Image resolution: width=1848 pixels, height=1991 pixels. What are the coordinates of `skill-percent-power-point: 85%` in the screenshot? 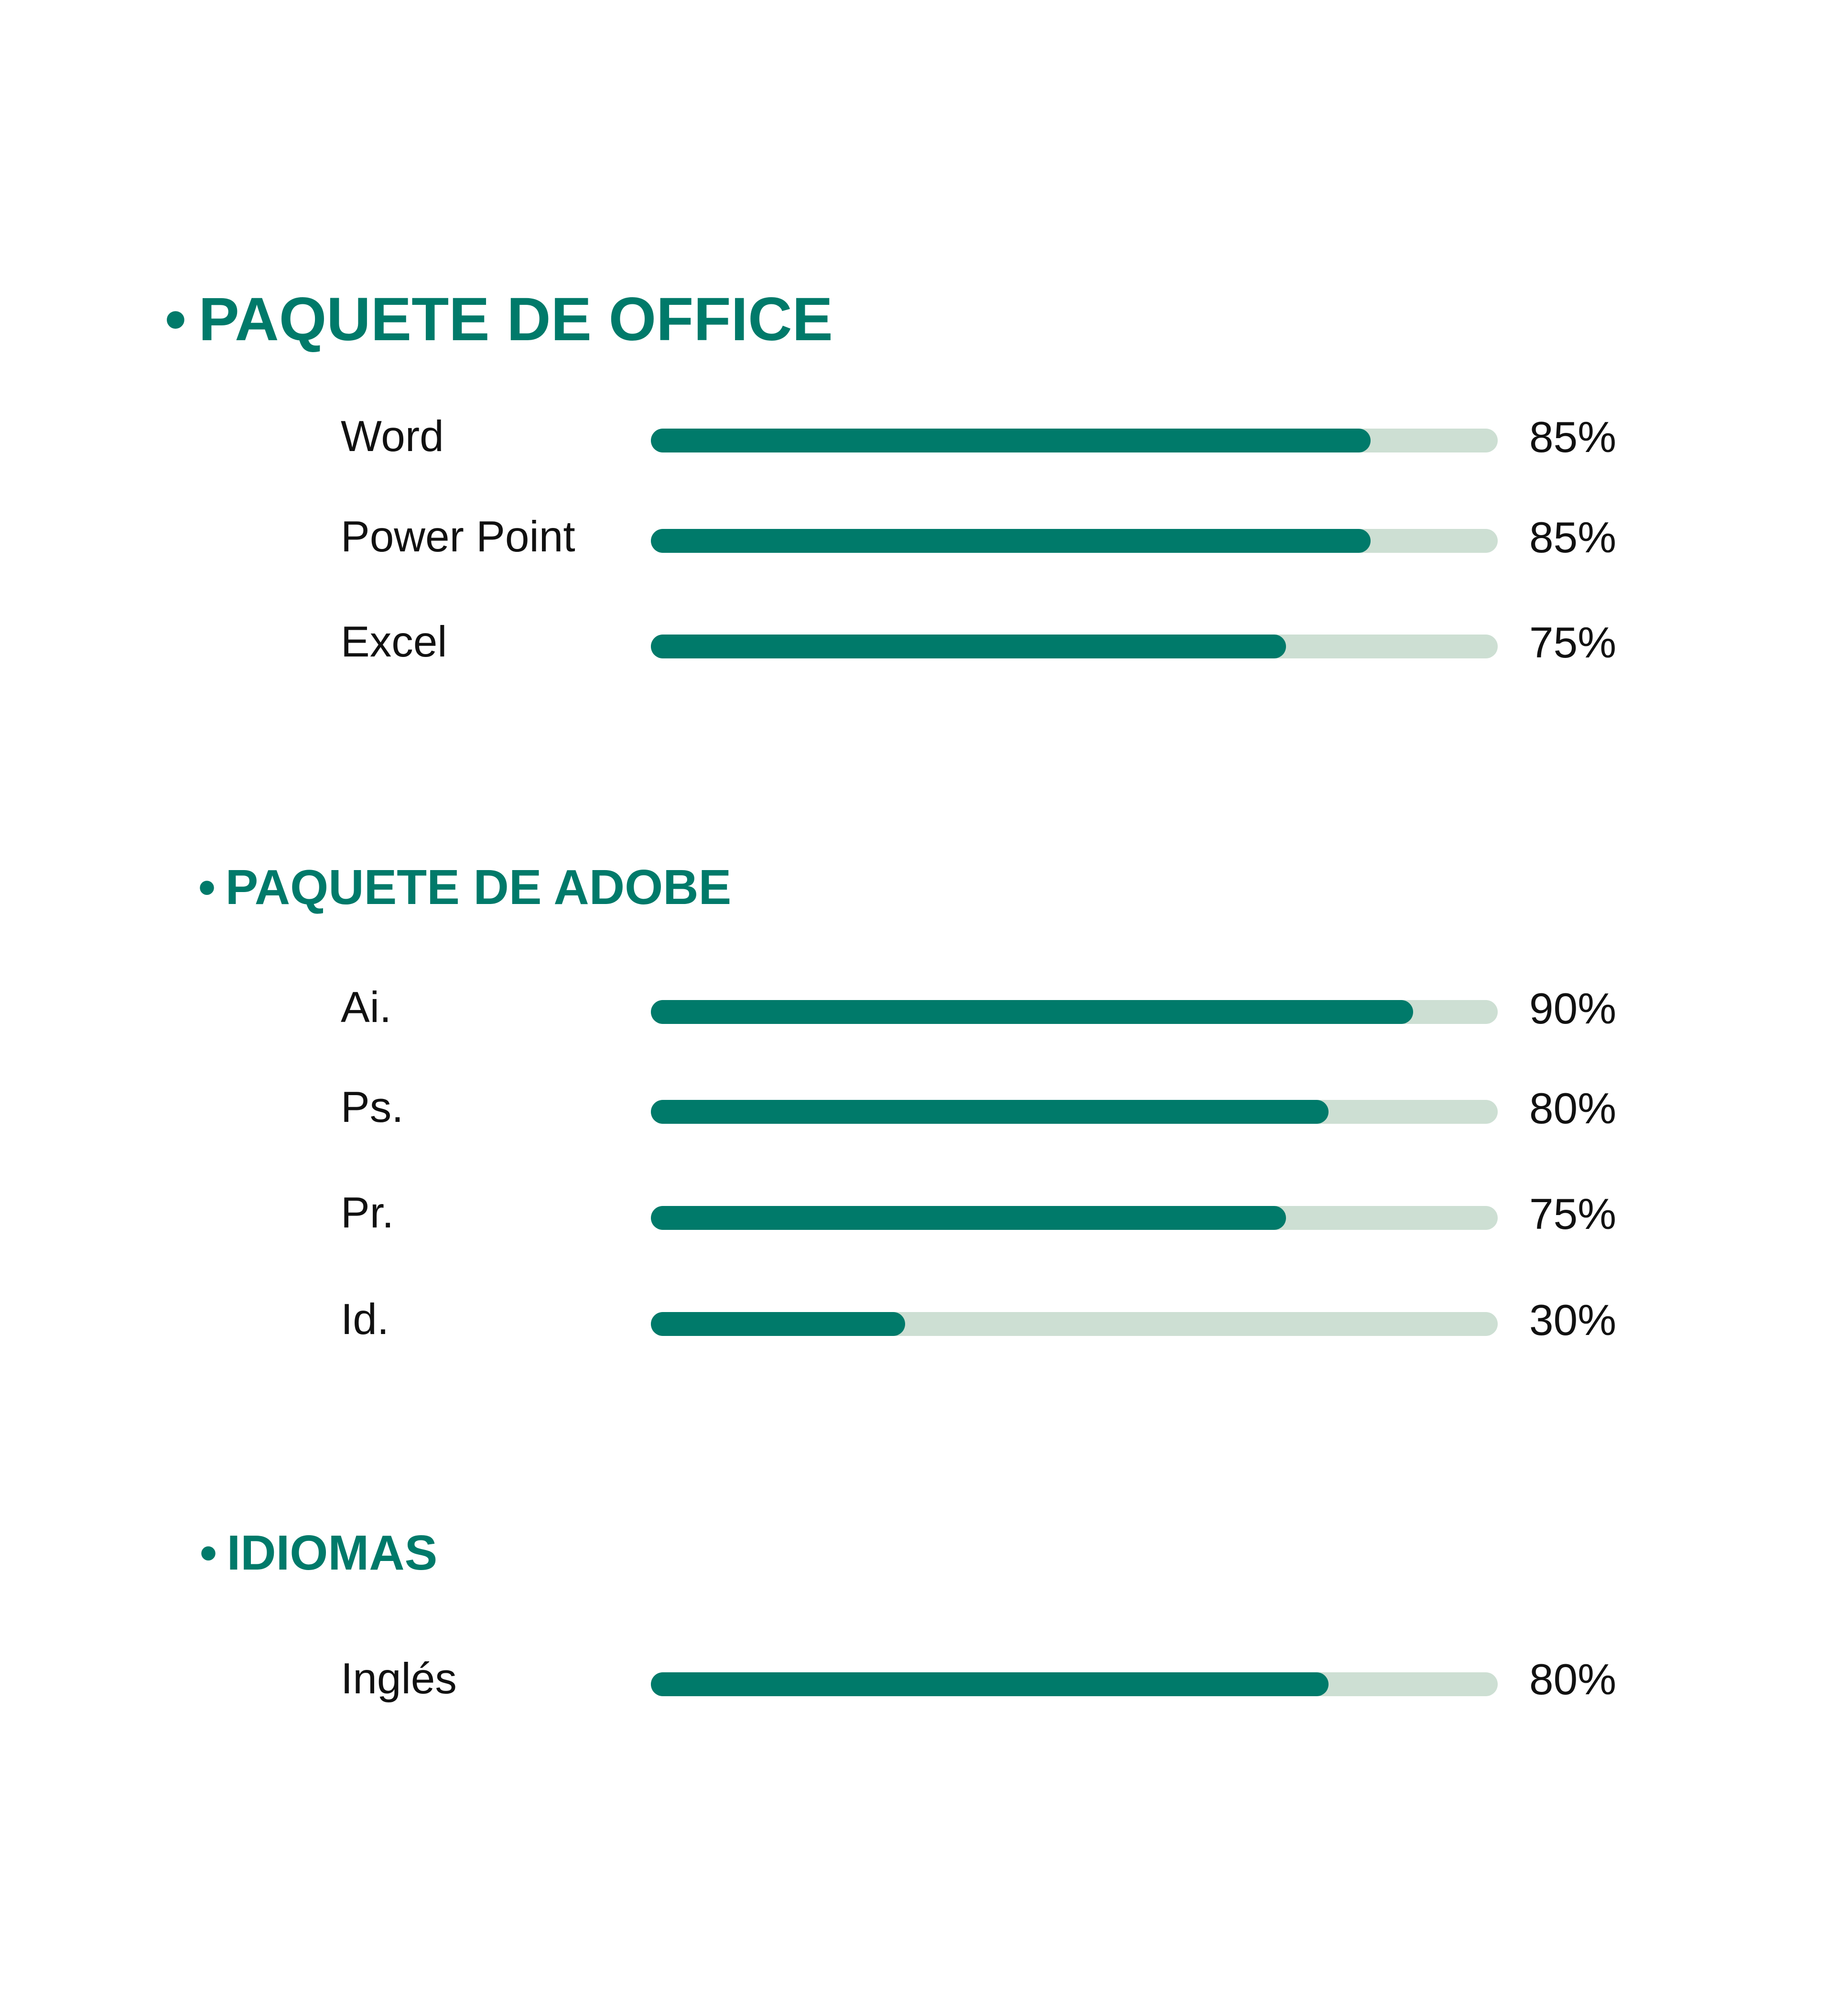 It's located at (1573, 538).